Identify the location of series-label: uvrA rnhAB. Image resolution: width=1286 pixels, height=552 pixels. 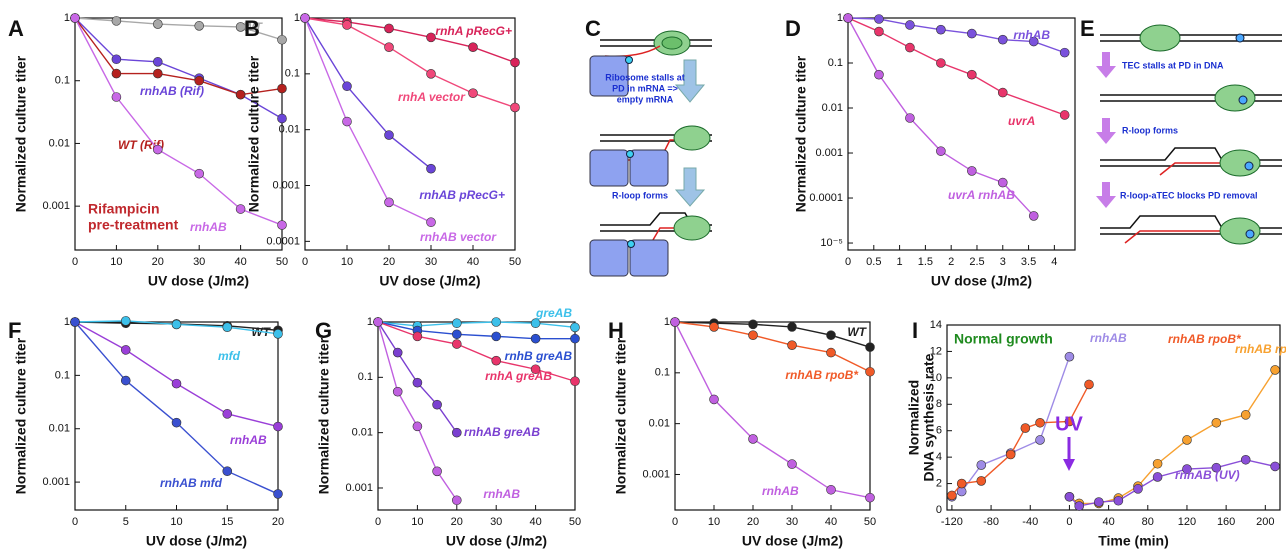
(981, 195).